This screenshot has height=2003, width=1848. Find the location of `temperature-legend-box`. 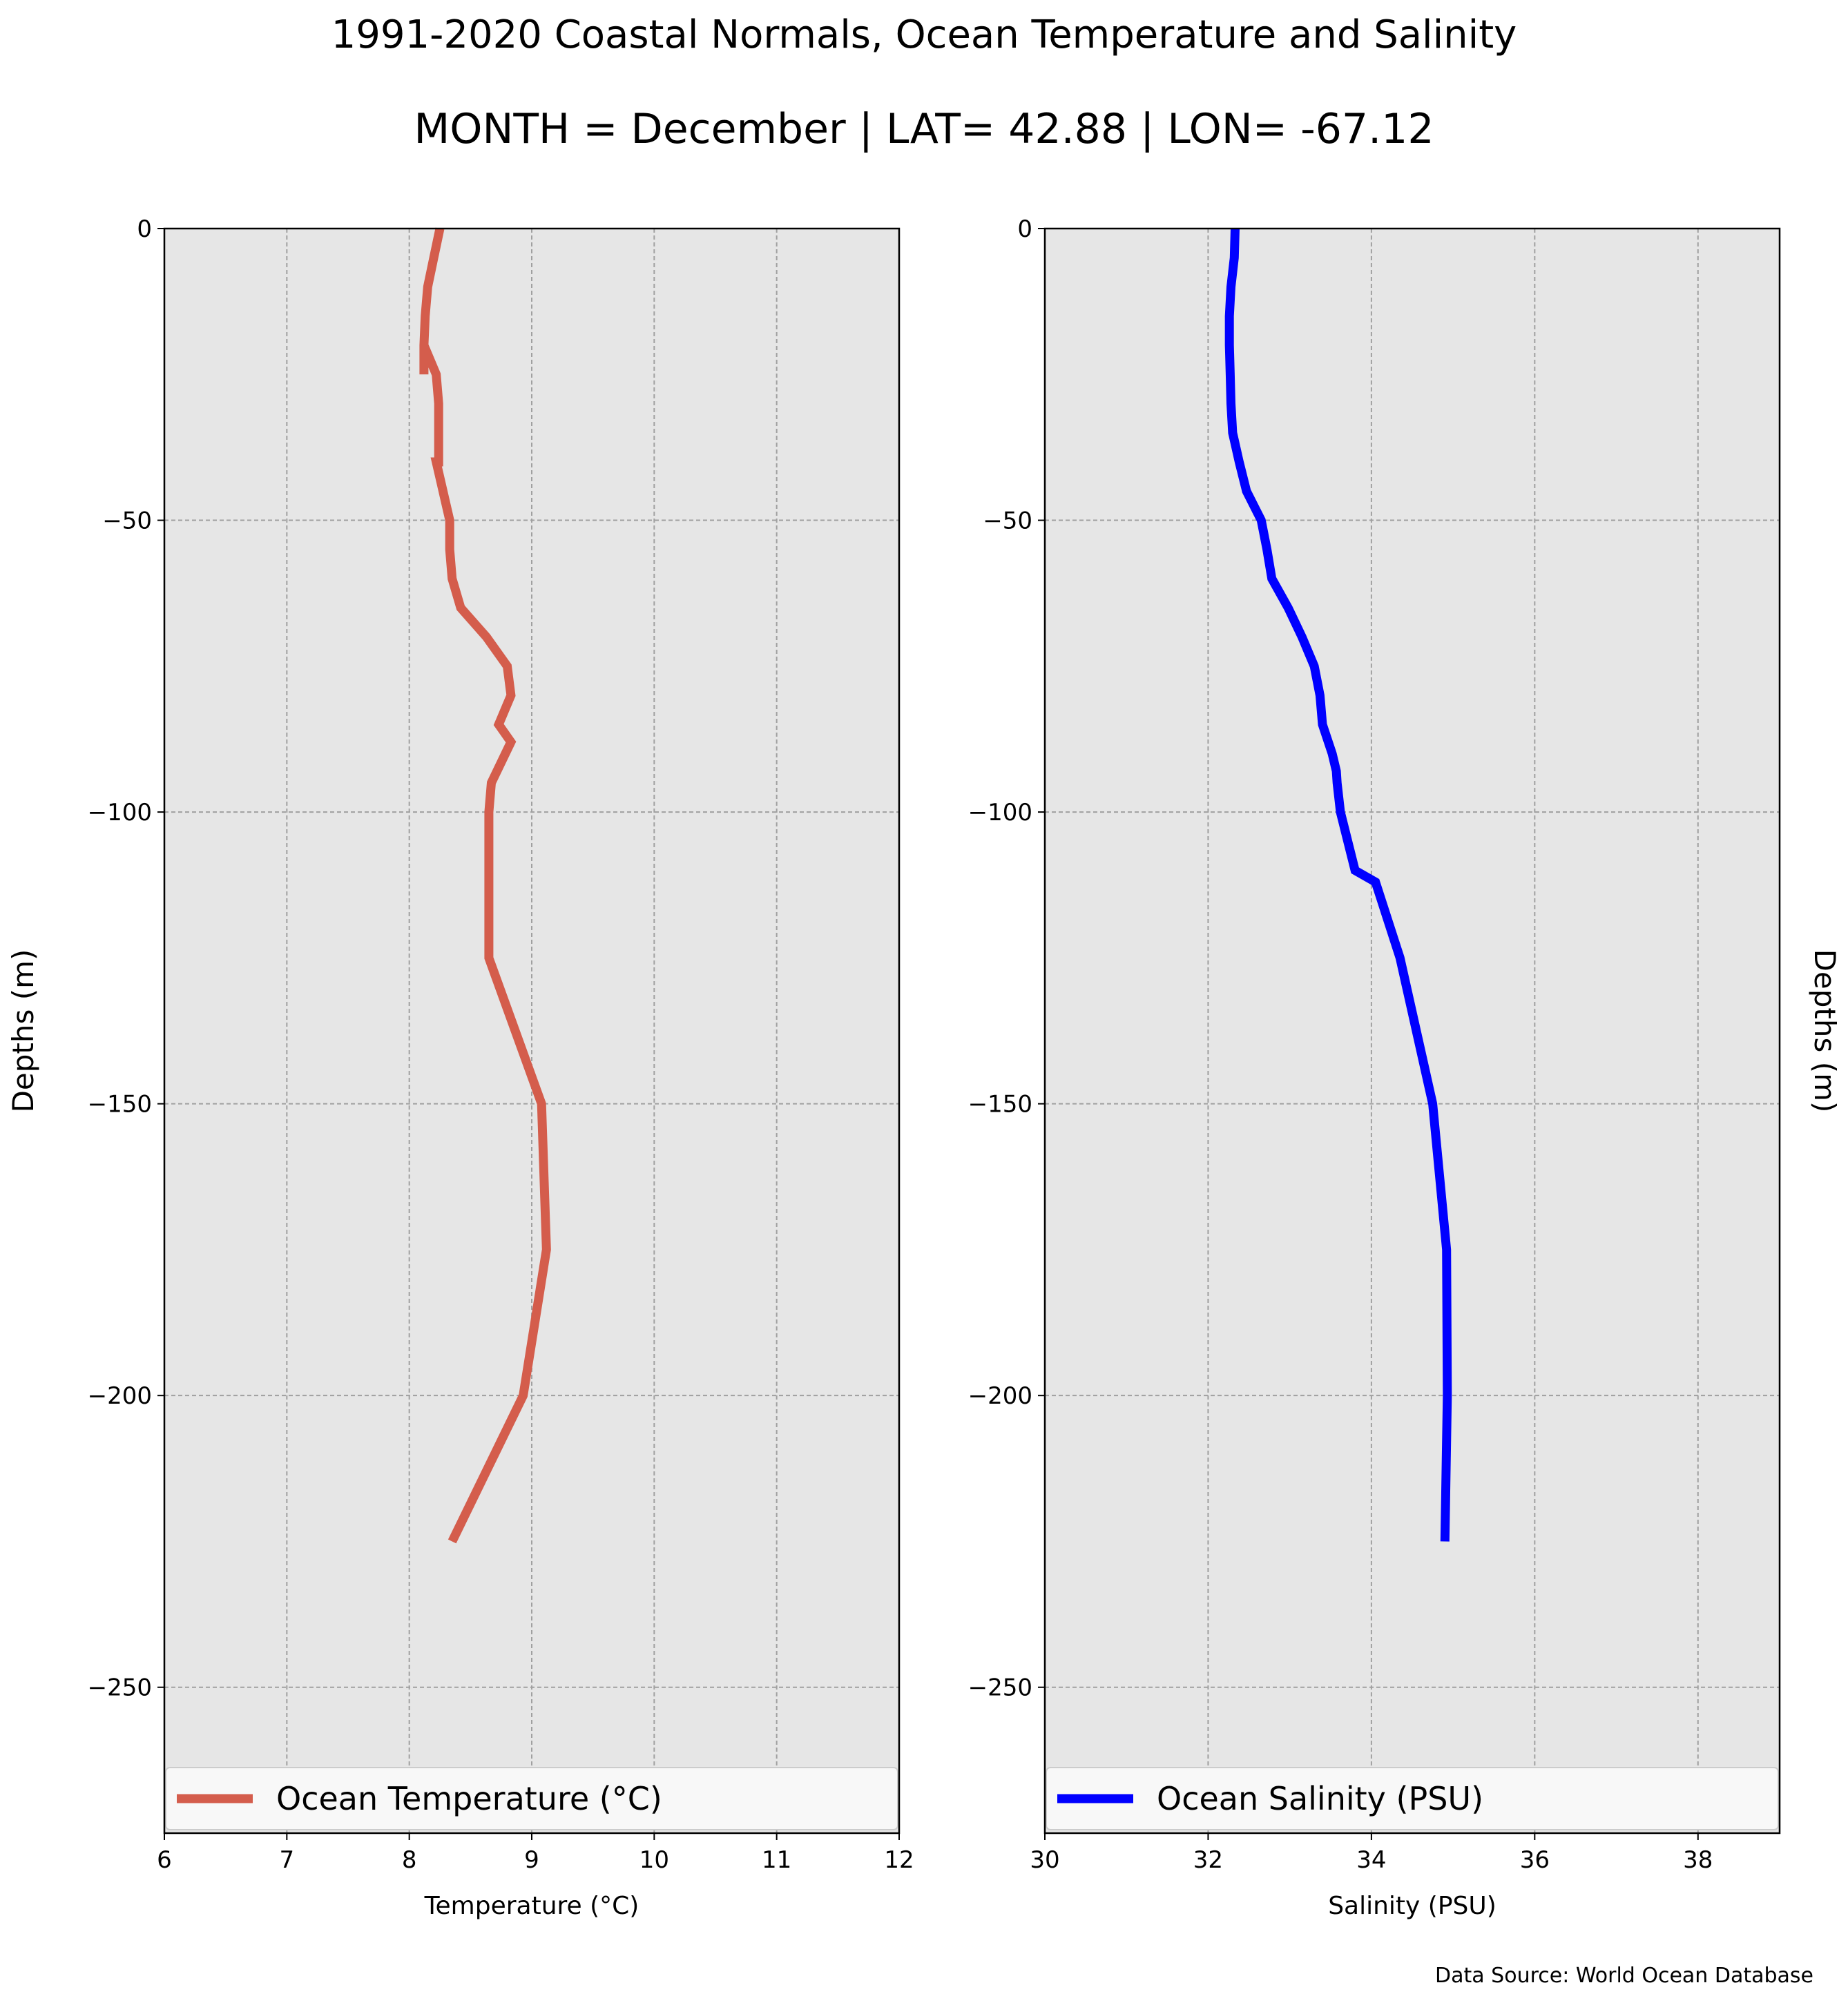

temperature-legend-box is located at coordinates (531, 1798).